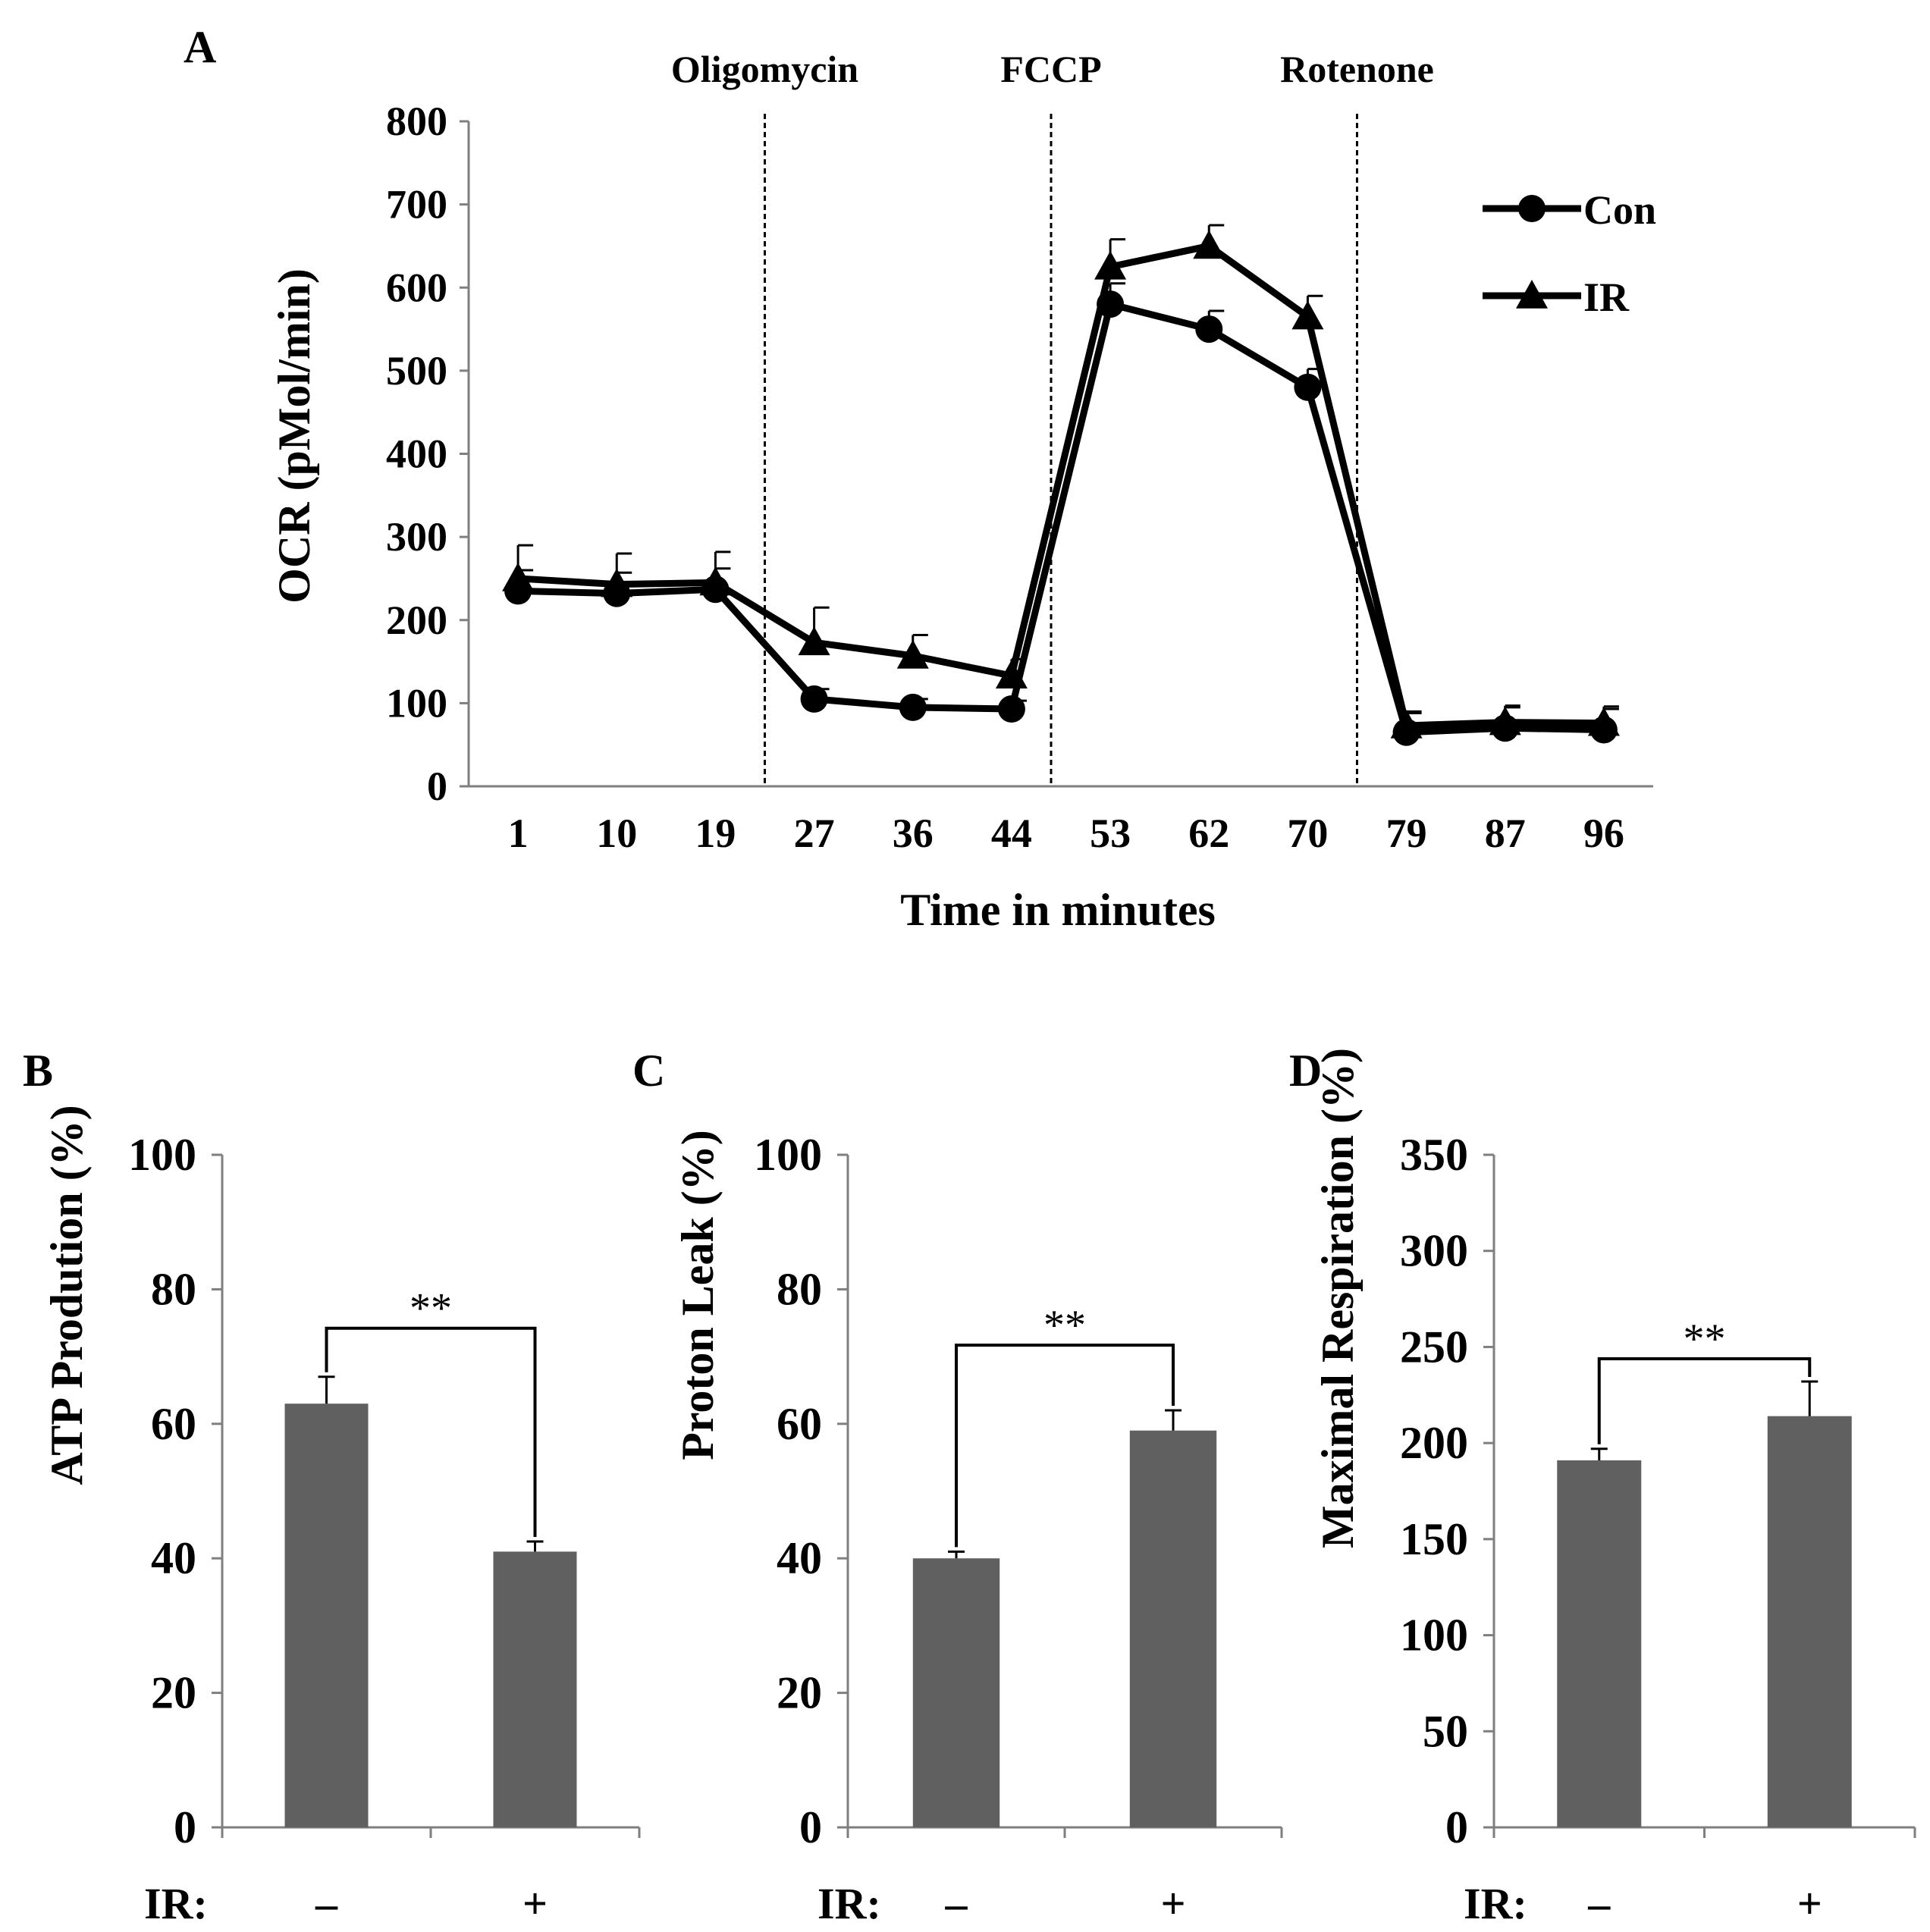  I want to click on plot-d: 0 50 100 150 200 250 300 350 – + IR: **, so click(1658, 1529).